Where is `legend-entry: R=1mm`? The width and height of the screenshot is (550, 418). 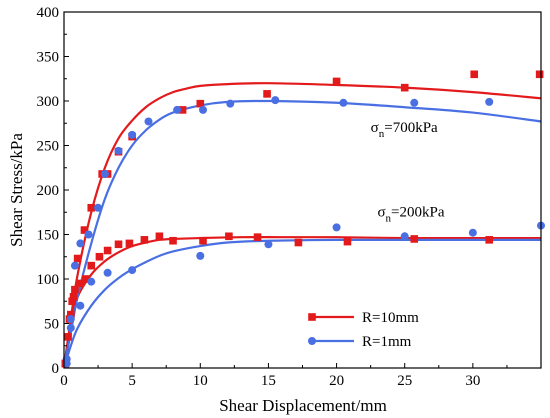
legend-entry: R=1mm is located at coordinates (360, 342).